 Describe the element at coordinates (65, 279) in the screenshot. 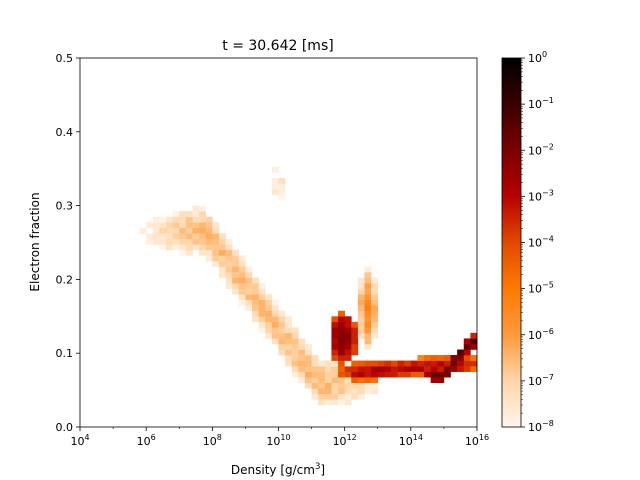

I see `y-tick-label: 0.2` at that location.